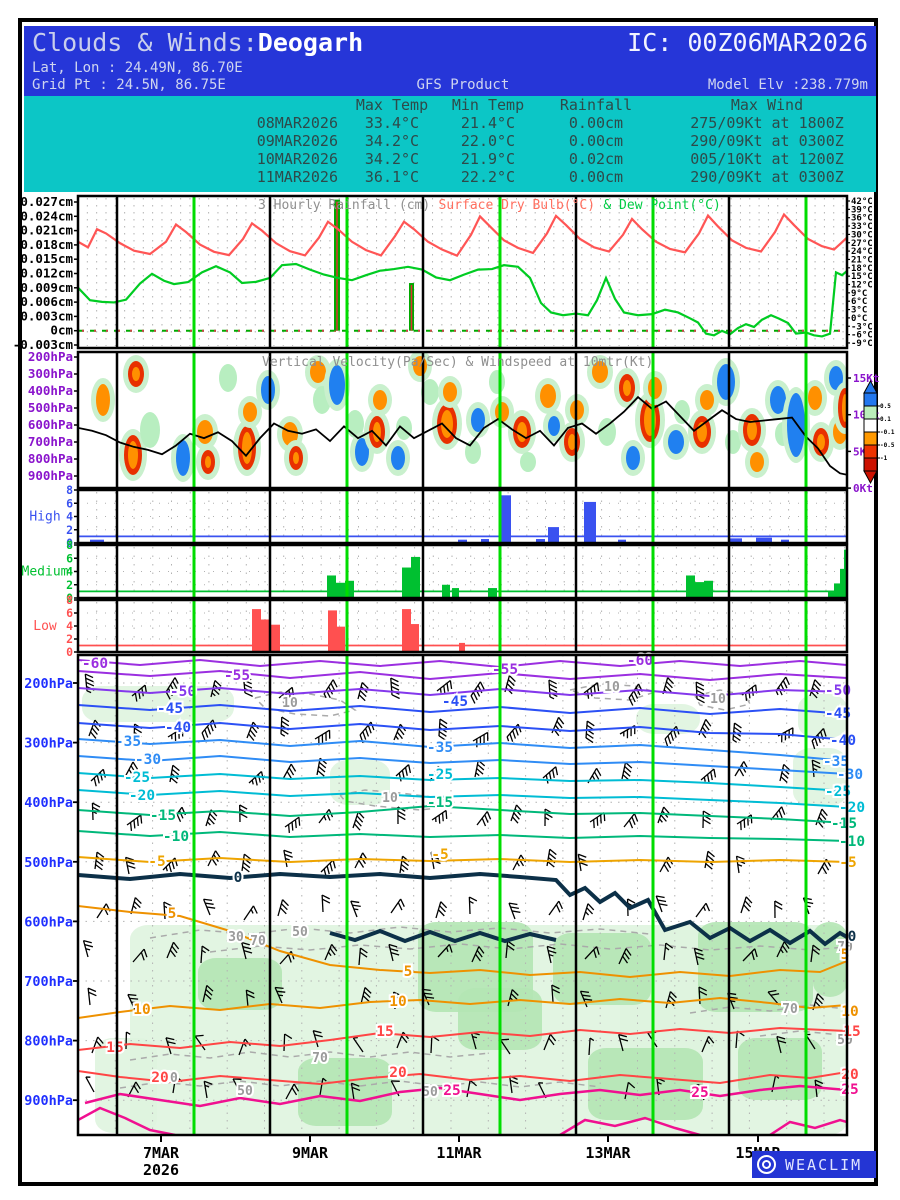 The width and height of the screenshot is (900, 1200). I want to click on svg-text: 20, so click(397, 1073).